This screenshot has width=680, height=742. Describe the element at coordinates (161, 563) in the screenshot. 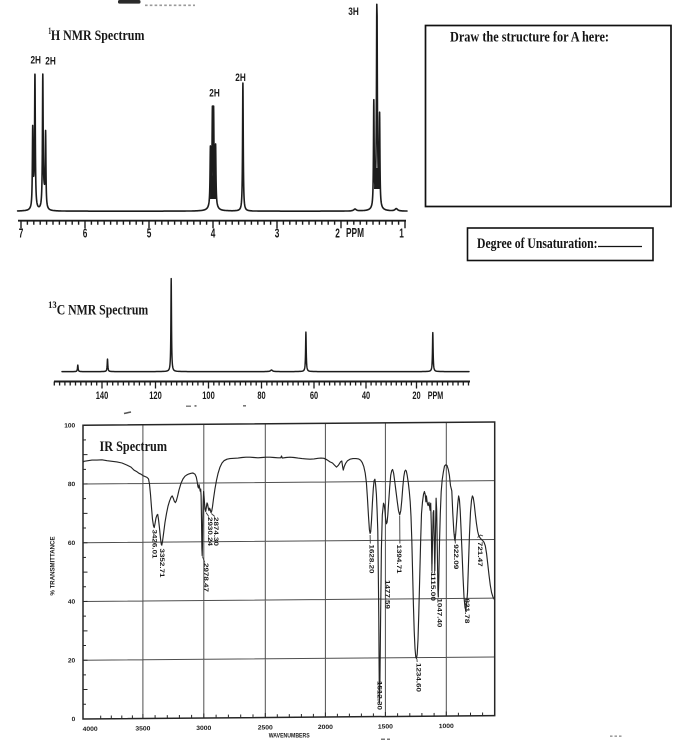

I see `svg-text: 3352.71` at that location.